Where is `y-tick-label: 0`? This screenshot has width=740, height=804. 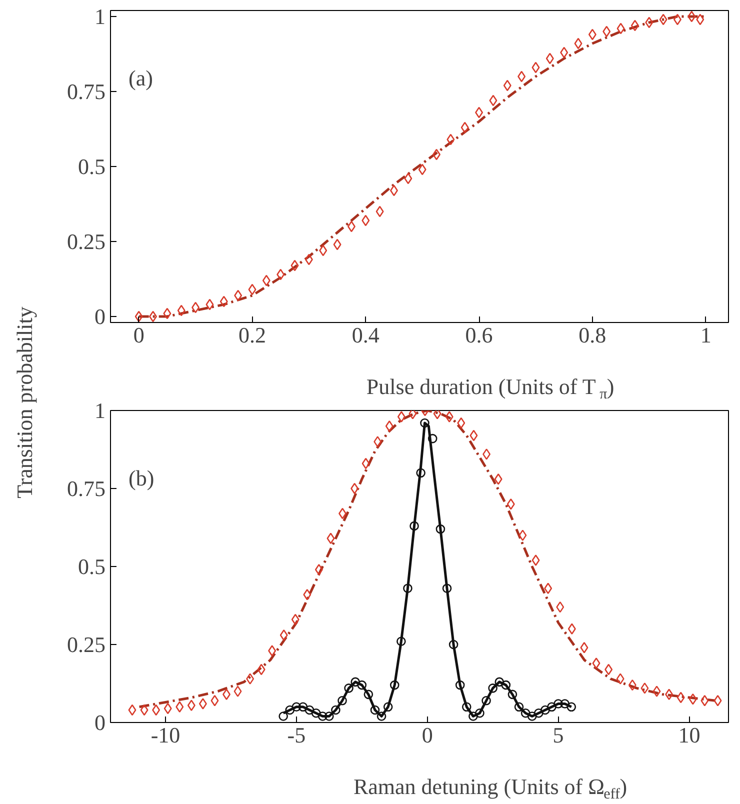 y-tick-label: 0 is located at coordinates (100, 316).